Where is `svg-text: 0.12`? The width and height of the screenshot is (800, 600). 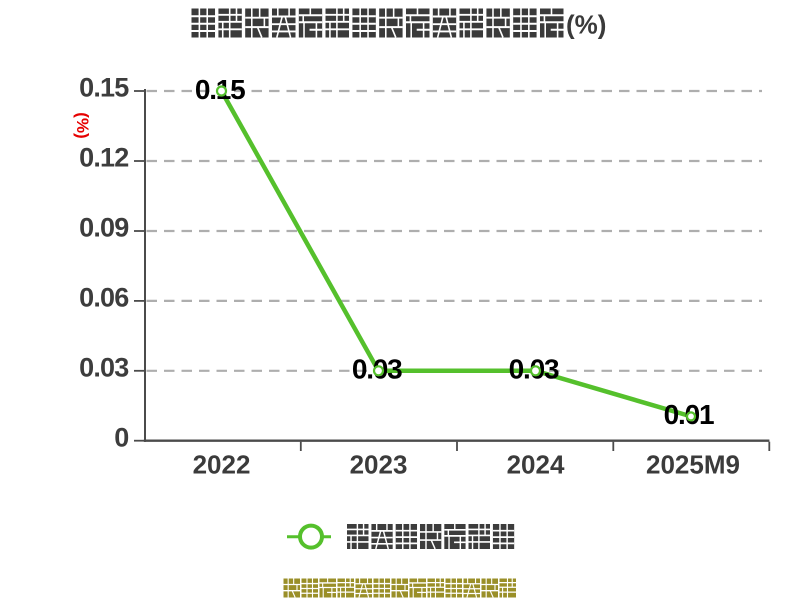
svg-text: 0.12 is located at coordinates (103, 158).